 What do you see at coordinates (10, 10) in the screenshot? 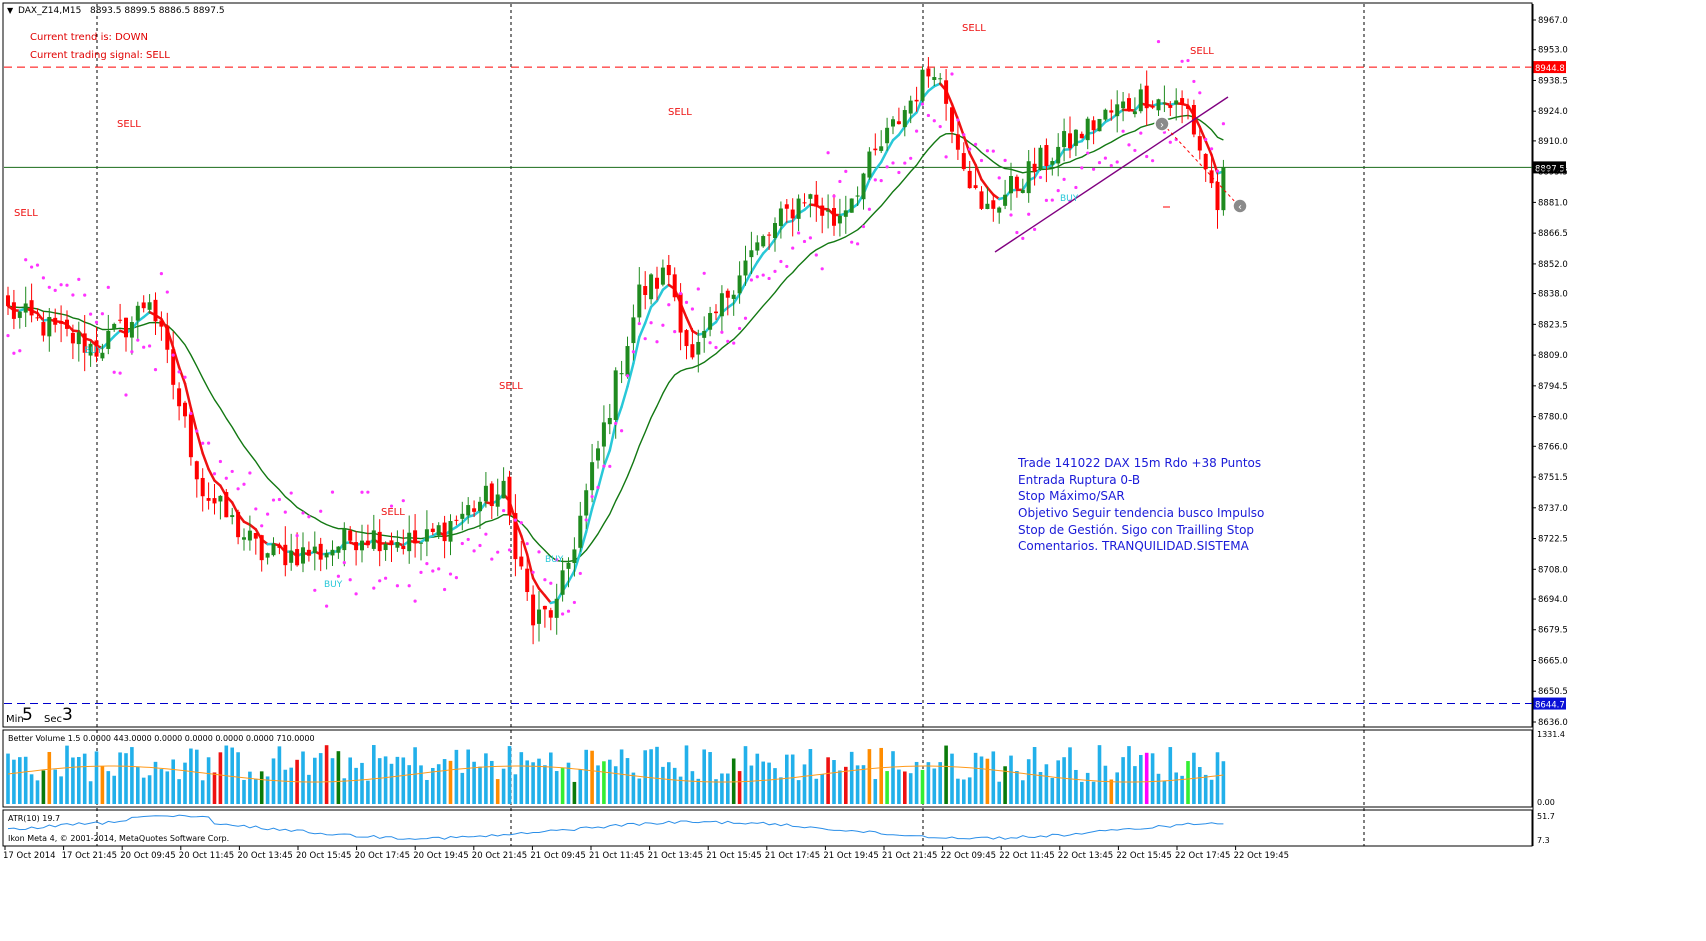
I see `chart-menu-arrow-icon: ▼` at bounding box center [10, 10].